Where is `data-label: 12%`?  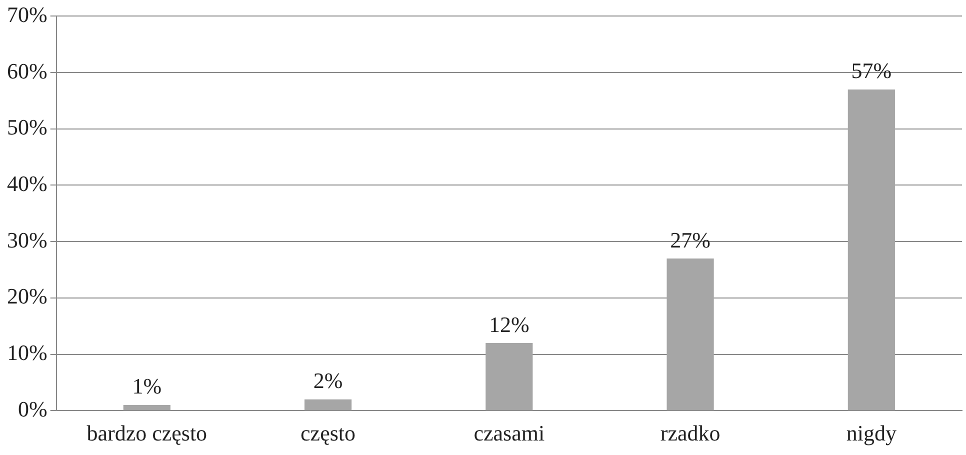 data-label: 12% is located at coordinates (509, 324).